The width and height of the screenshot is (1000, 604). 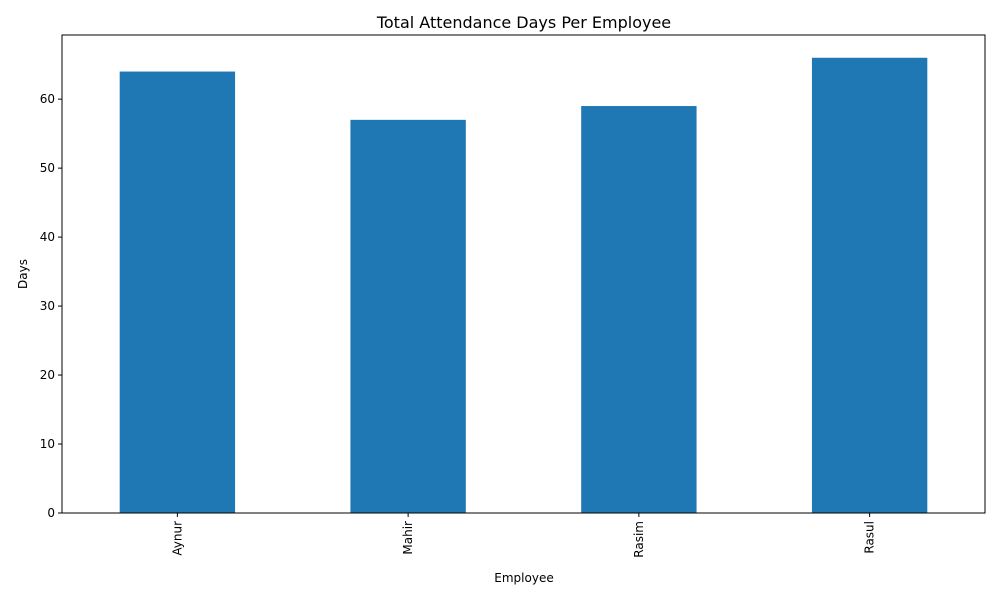 I want to click on bar-mahir, so click(x=408, y=316).